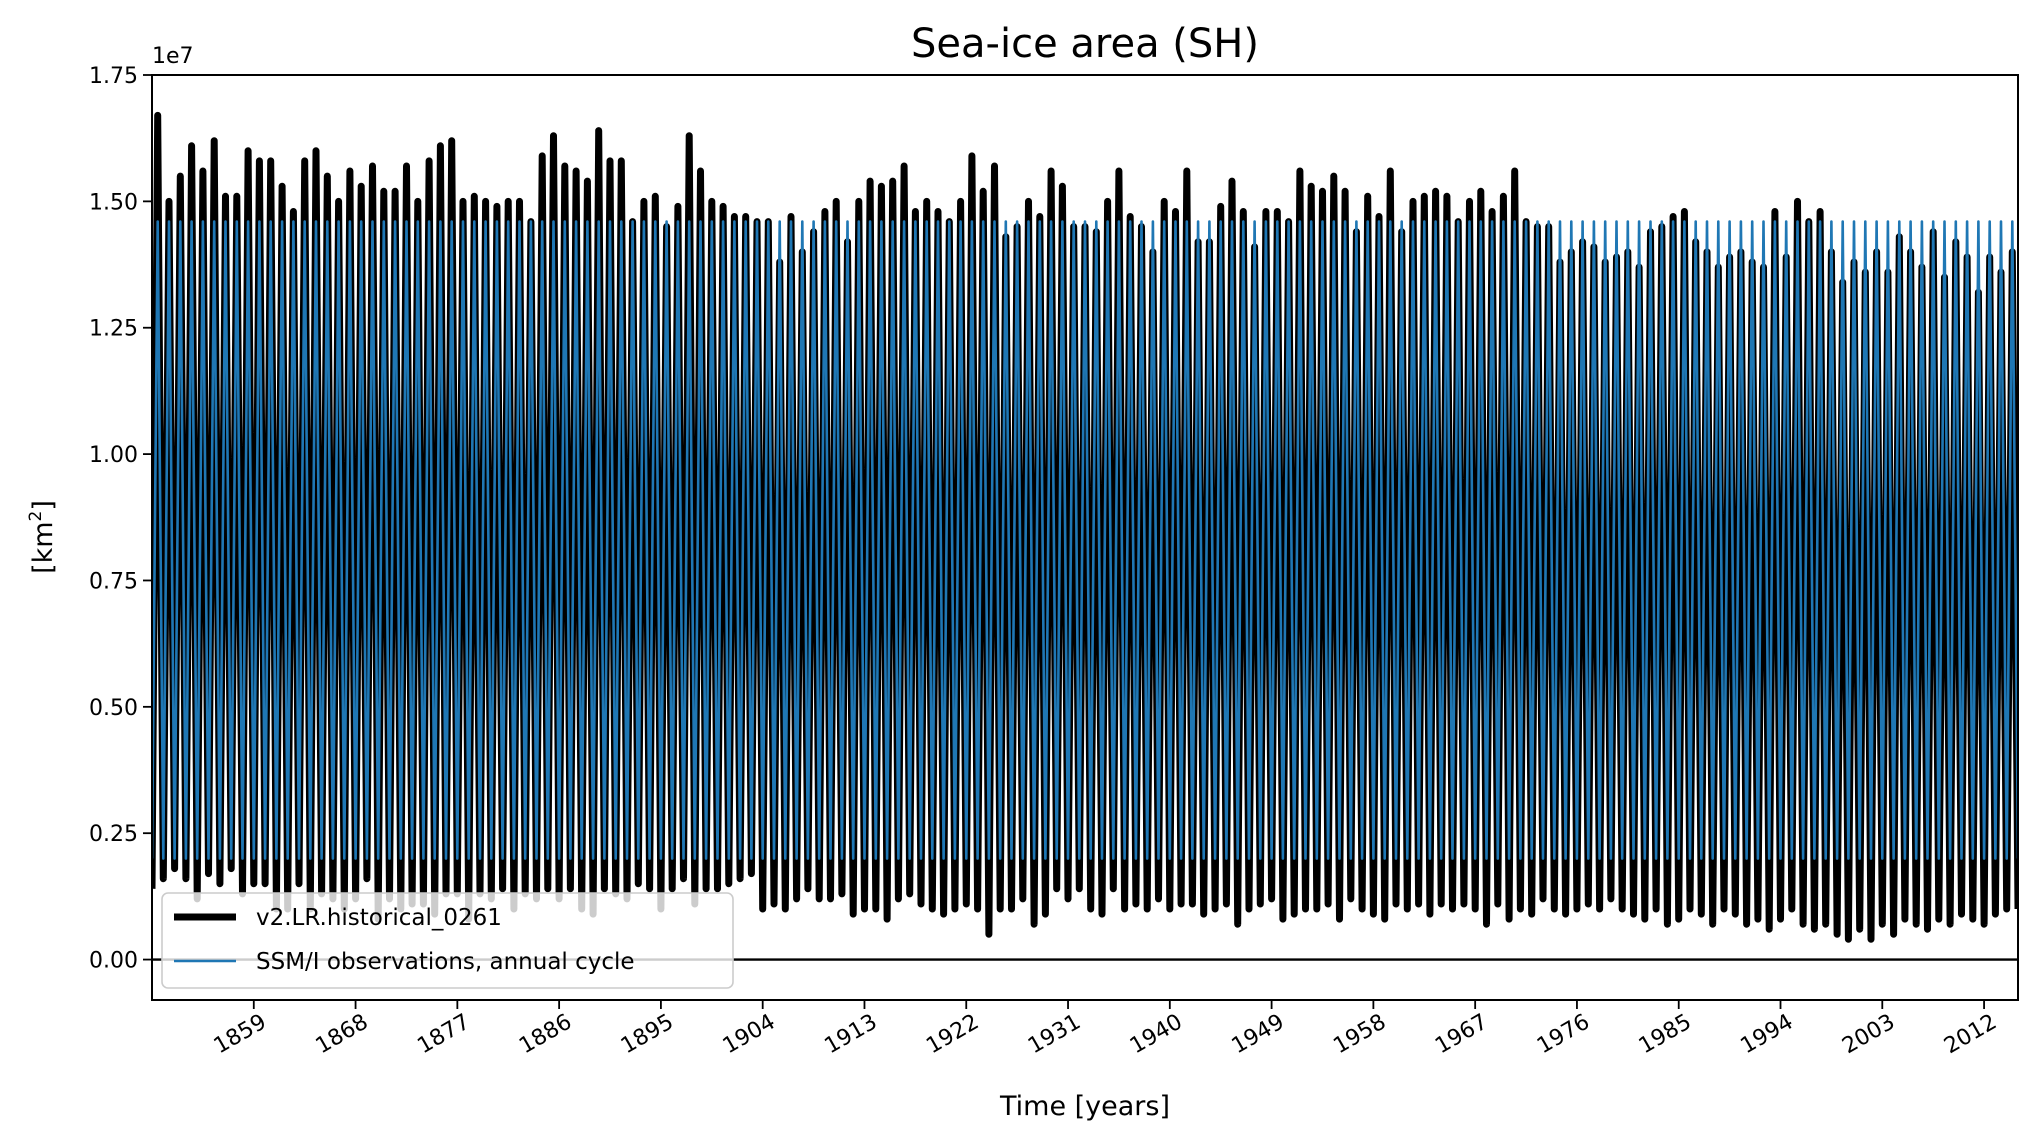 Image resolution: width=2035 pixels, height=1141 pixels. I want to click on x-tick-label: 1931, so click(1054, 1035).